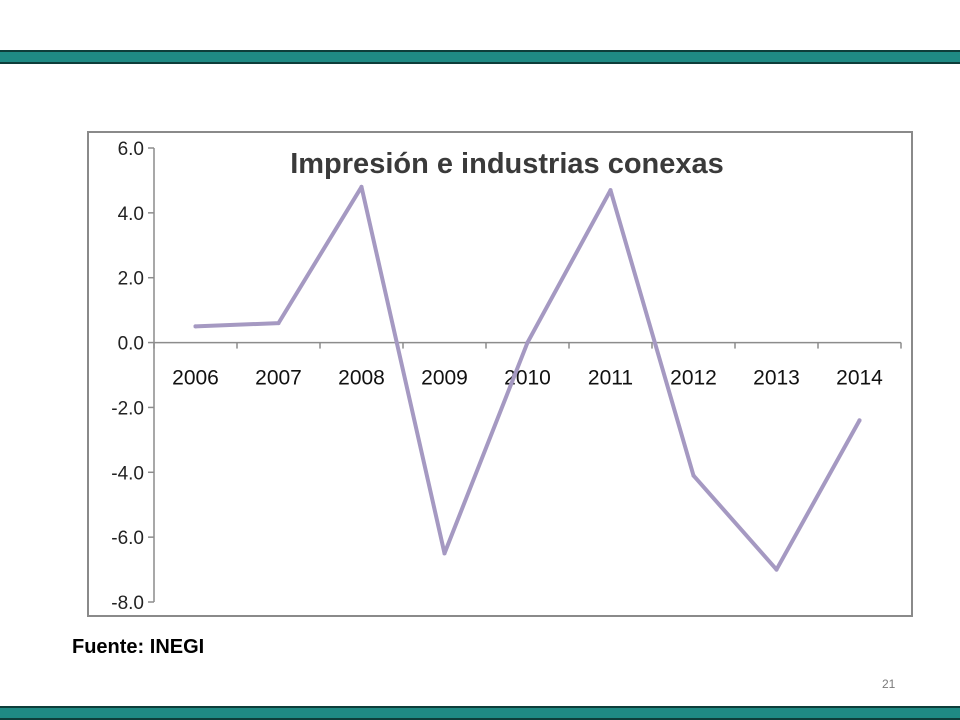 The image size is (960, 720). Describe the element at coordinates (480, 713) in the screenshot. I see `bottom-accent-band` at that location.